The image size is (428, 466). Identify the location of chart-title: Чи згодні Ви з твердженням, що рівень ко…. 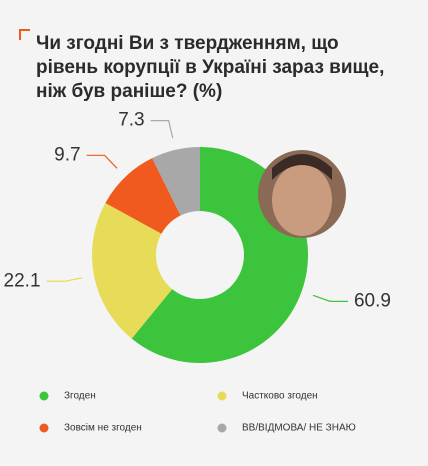
(210, 67).